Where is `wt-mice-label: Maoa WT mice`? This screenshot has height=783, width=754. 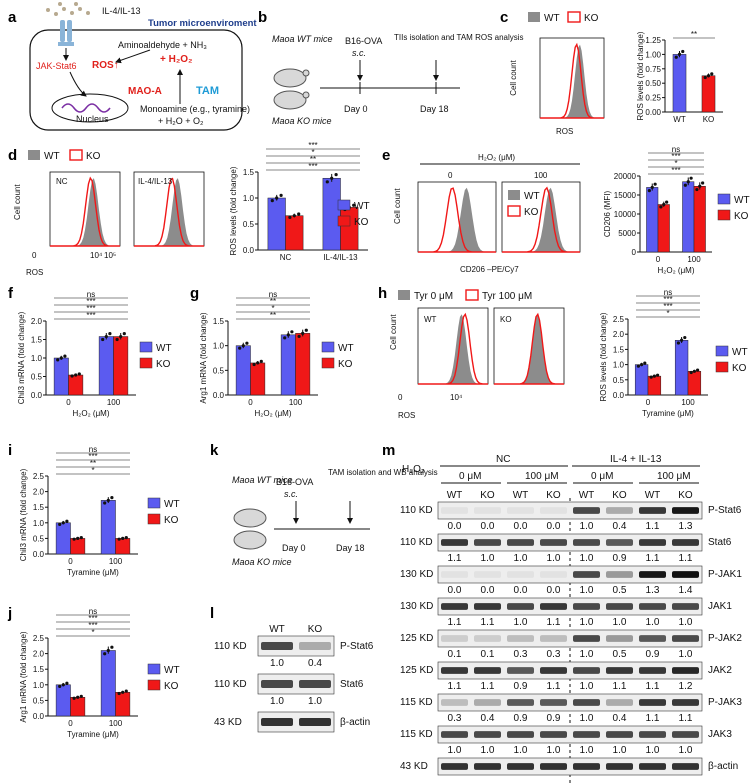
wt-mice-label: Maoa WT mice is located at coordinates (302, 39).